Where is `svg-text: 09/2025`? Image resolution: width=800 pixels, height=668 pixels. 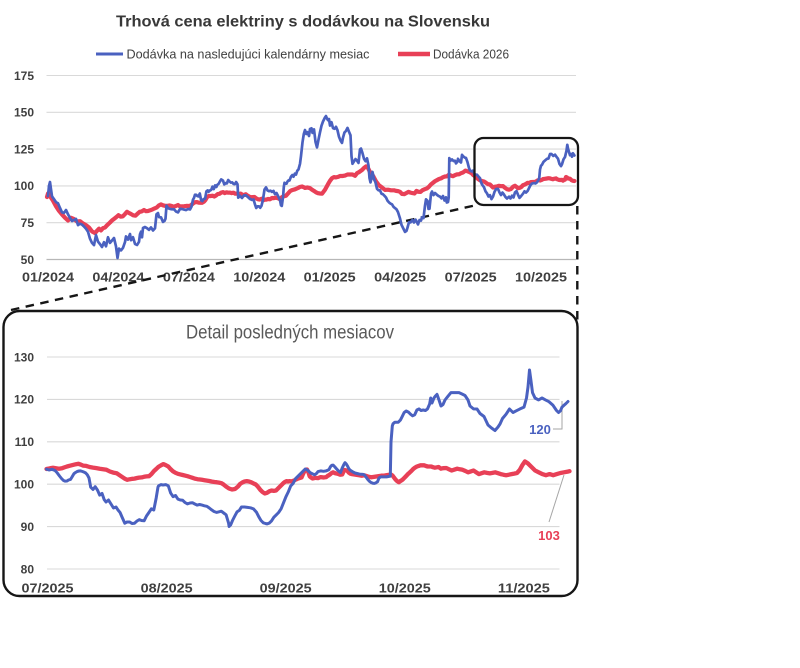 svg-text: 09/2025 is located at coordinates (286, 588).